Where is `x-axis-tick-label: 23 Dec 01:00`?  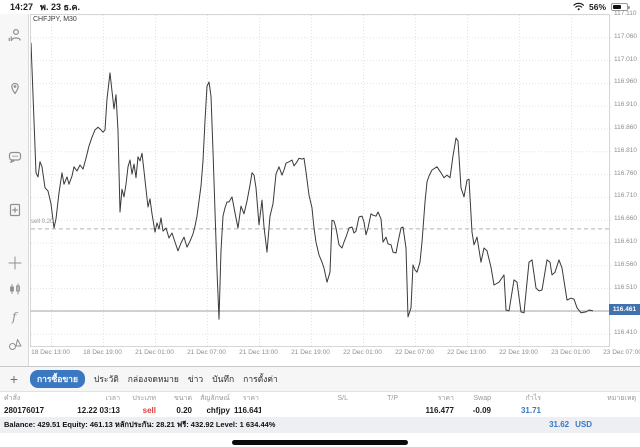
x-axis-tick-label: 23 Dec 01:00 is located at coordinates (570, 352).